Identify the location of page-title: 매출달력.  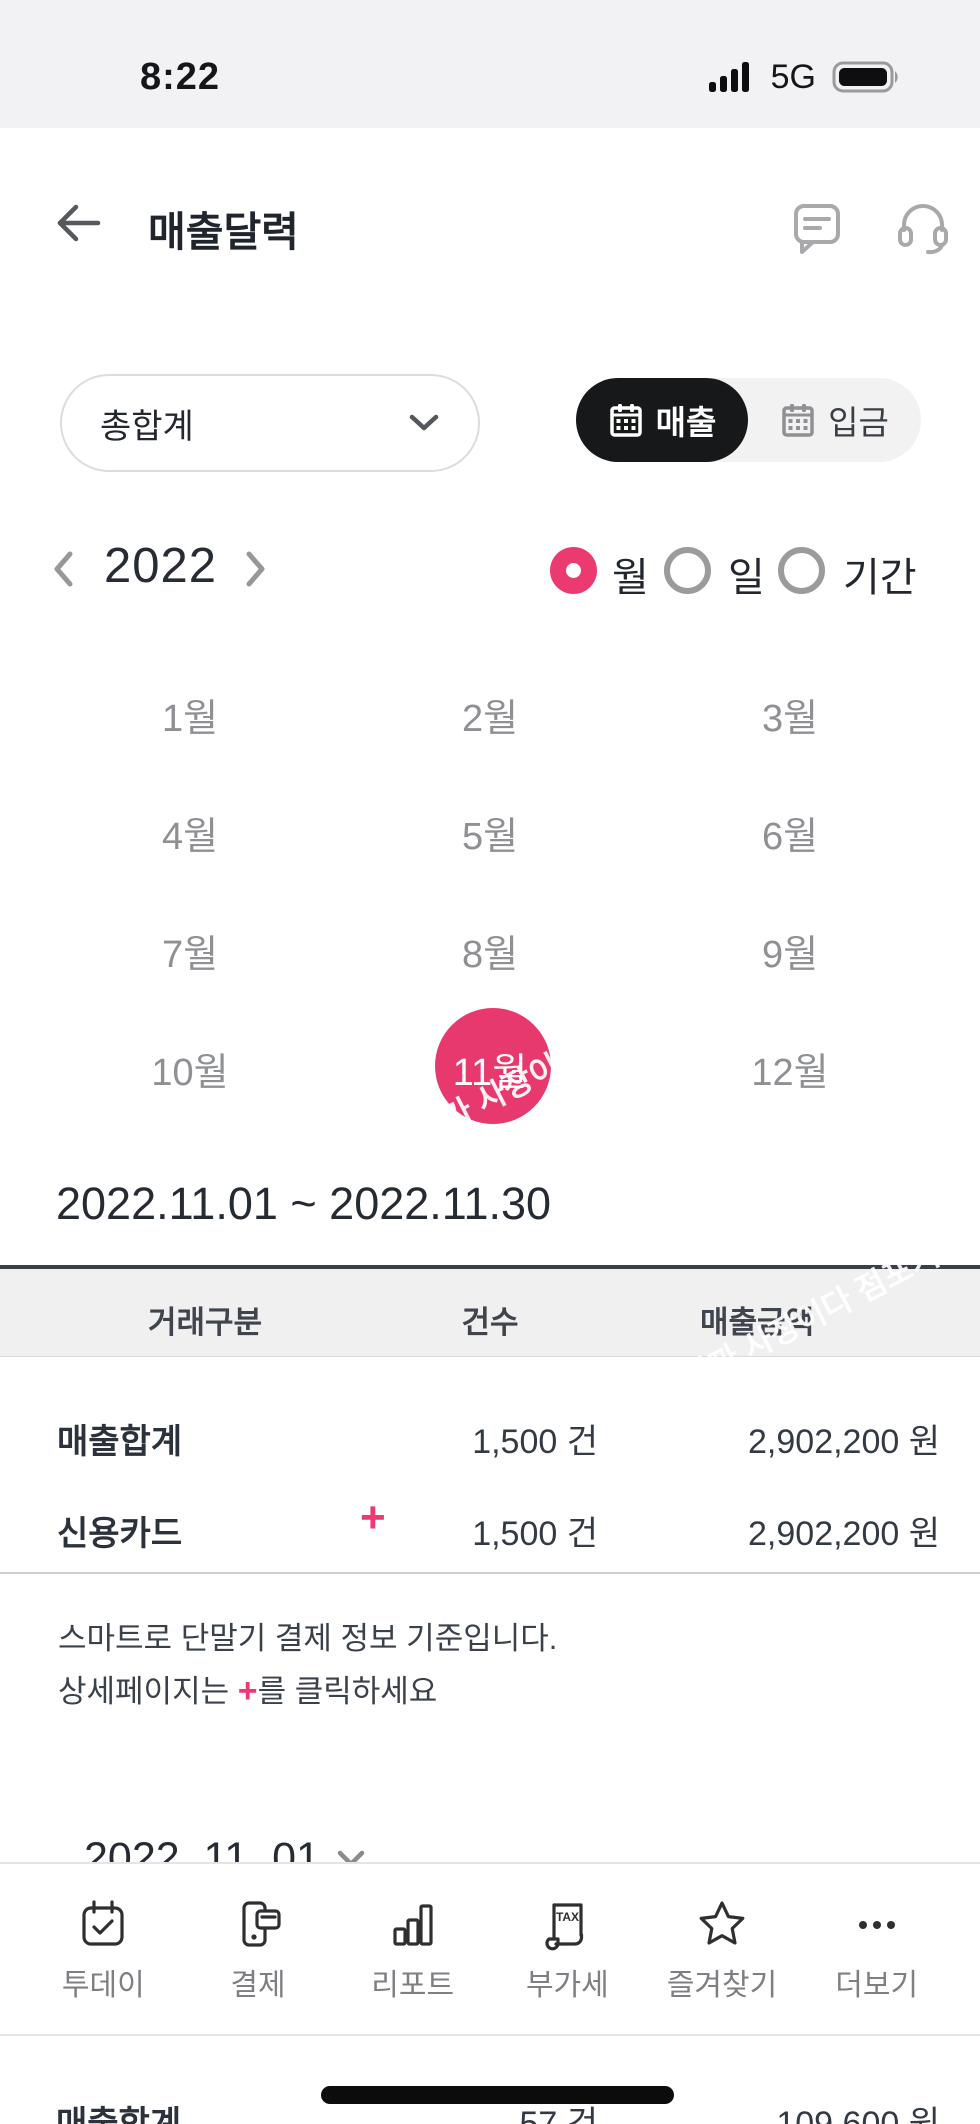
(223, 232).